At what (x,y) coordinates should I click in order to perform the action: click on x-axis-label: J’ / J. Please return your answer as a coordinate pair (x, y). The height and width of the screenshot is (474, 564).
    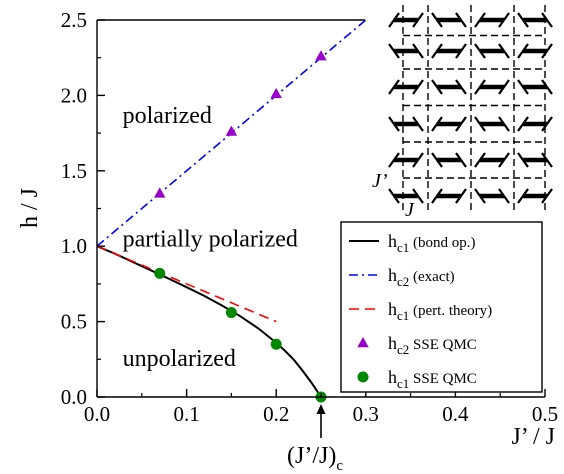
    Looking at the image, I should click on (533, 437).